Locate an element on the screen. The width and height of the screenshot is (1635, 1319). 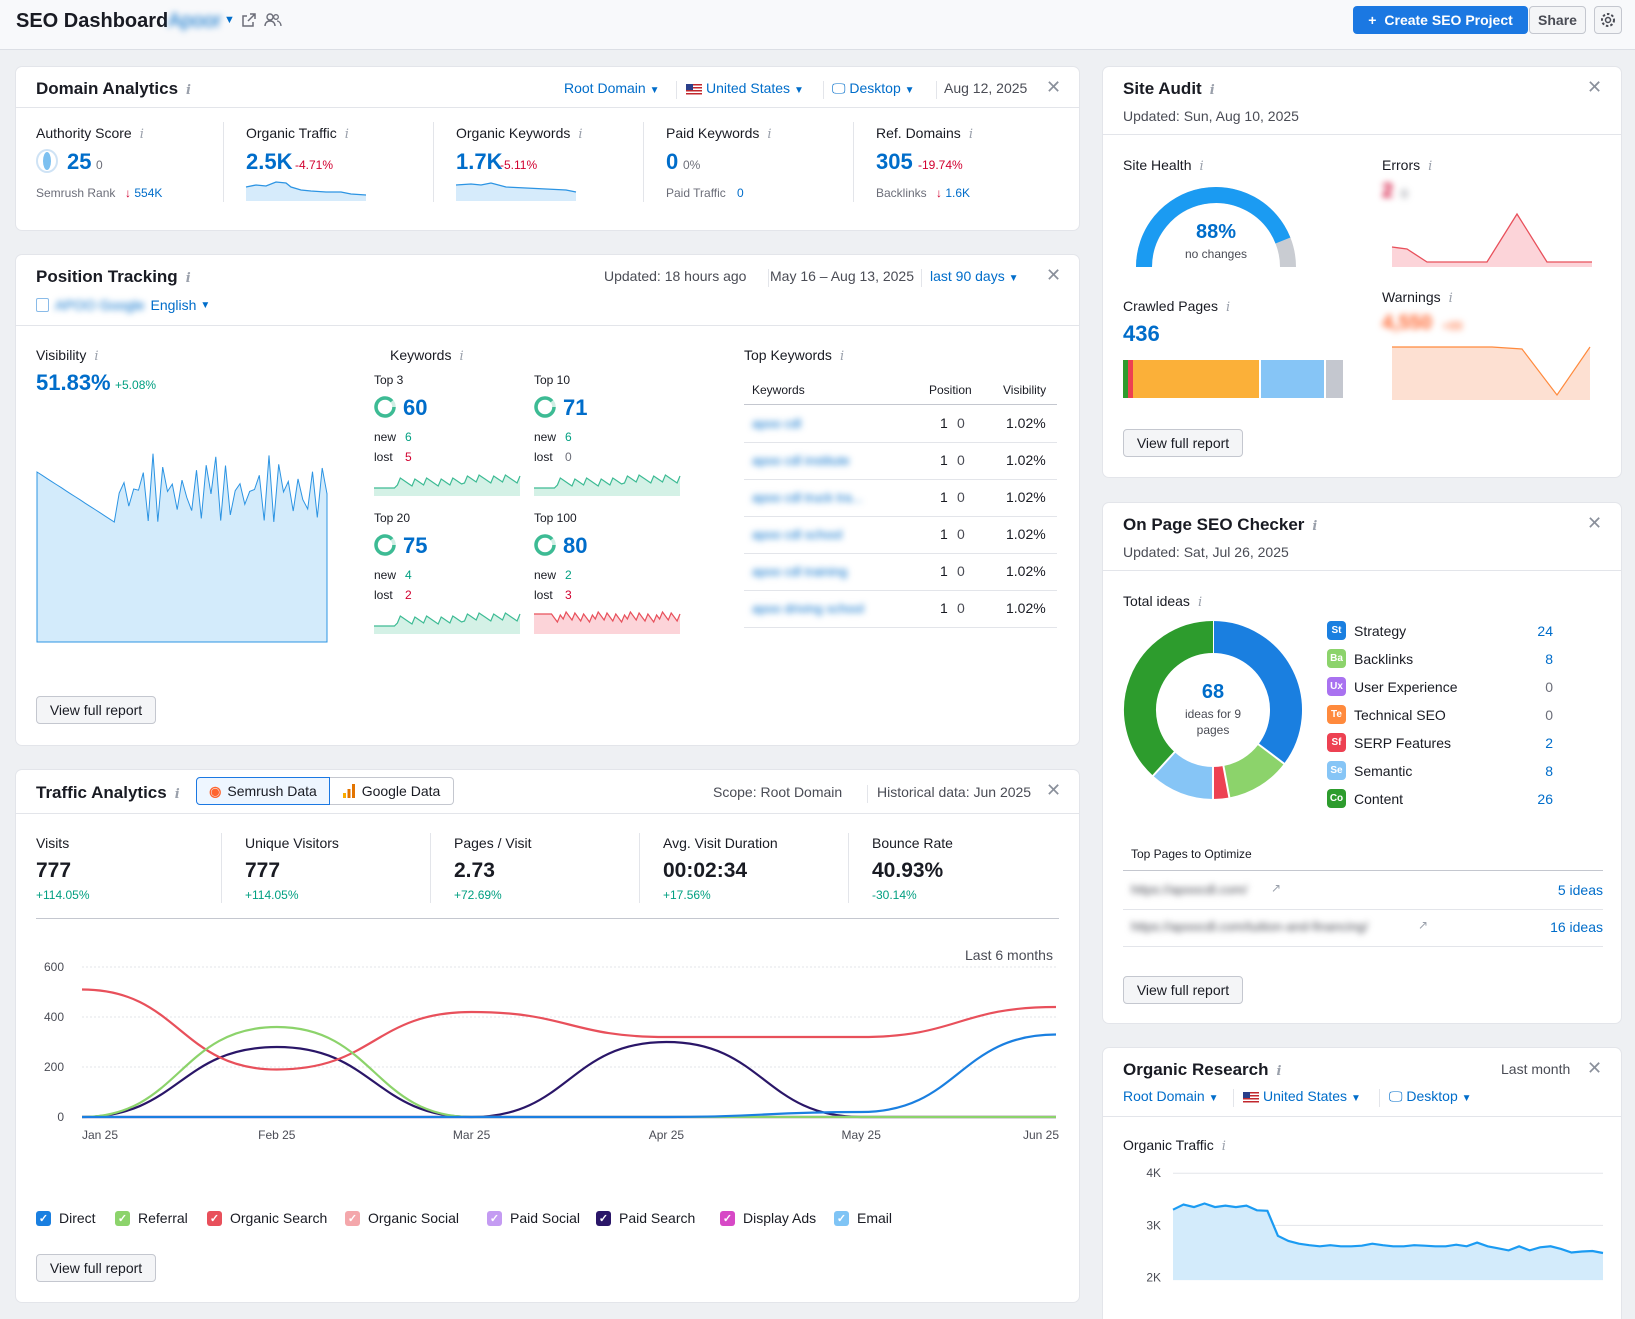
external-link-icon is located at coordinates (249, 20).